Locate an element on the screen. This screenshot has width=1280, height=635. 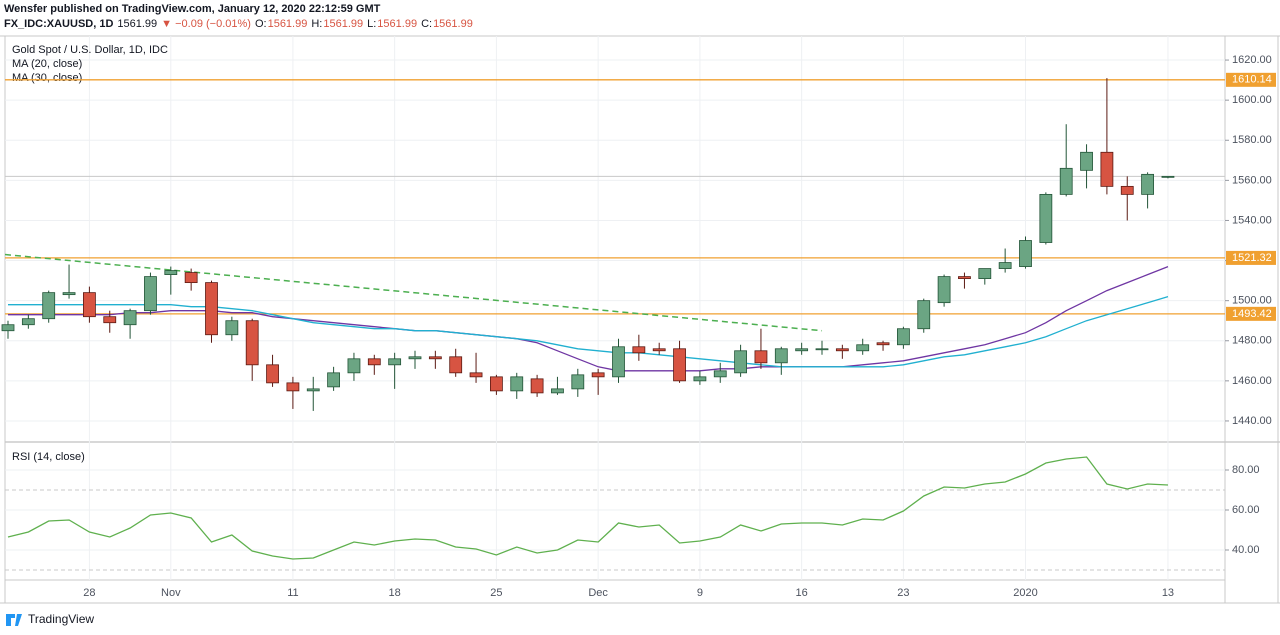
x-tick-label: 23 is located at coordinates (903, 593).